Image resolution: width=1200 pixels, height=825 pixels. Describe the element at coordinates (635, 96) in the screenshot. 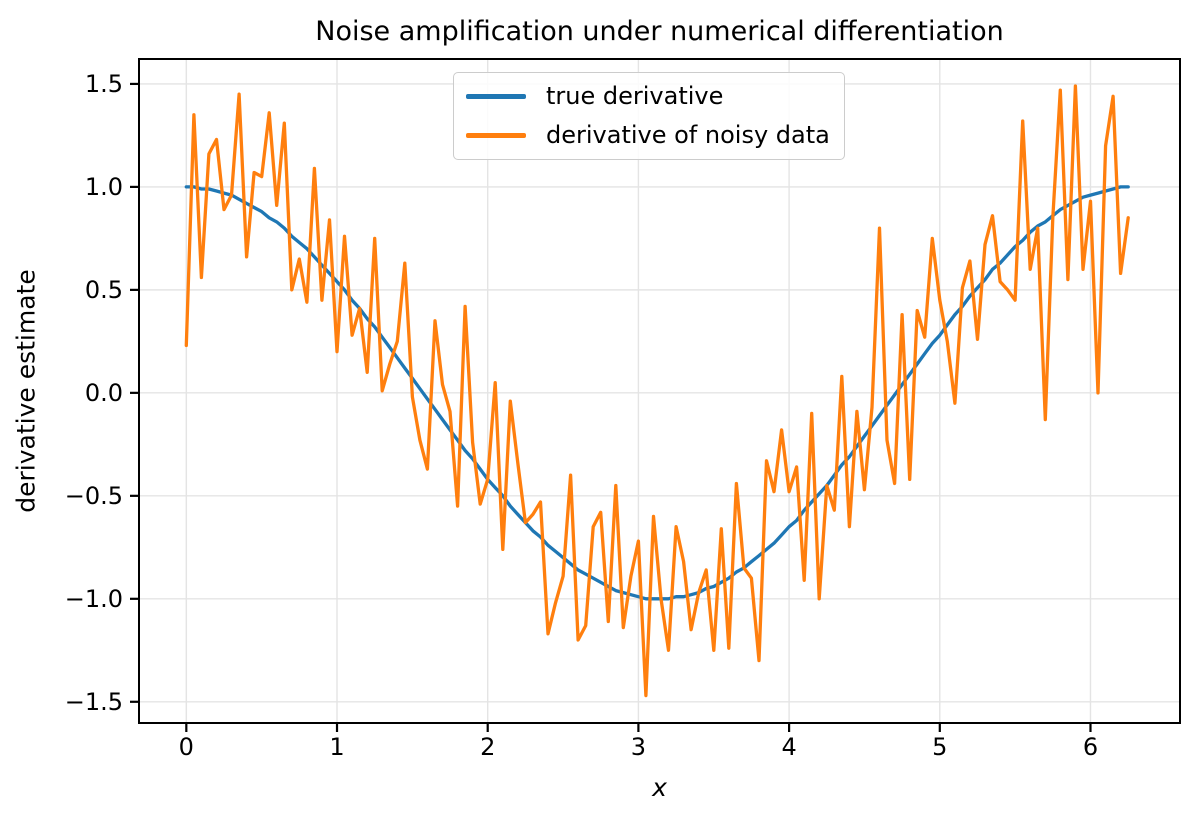

I see `legend-label: true derivative` at that location.